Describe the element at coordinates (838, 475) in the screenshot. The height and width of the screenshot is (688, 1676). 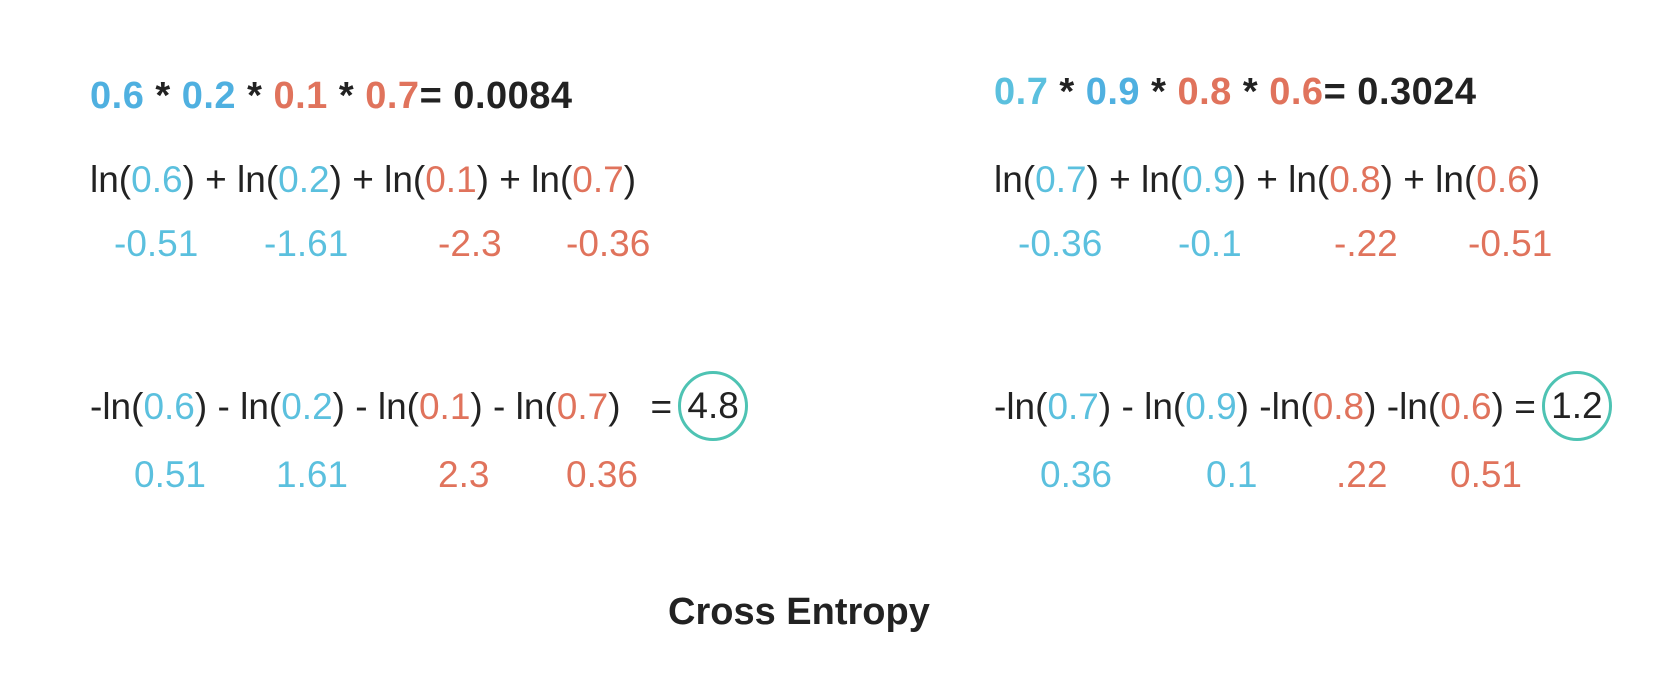
I see `right-neg-log-values-row: 0.36 0.1 .22 0.51` at that location.